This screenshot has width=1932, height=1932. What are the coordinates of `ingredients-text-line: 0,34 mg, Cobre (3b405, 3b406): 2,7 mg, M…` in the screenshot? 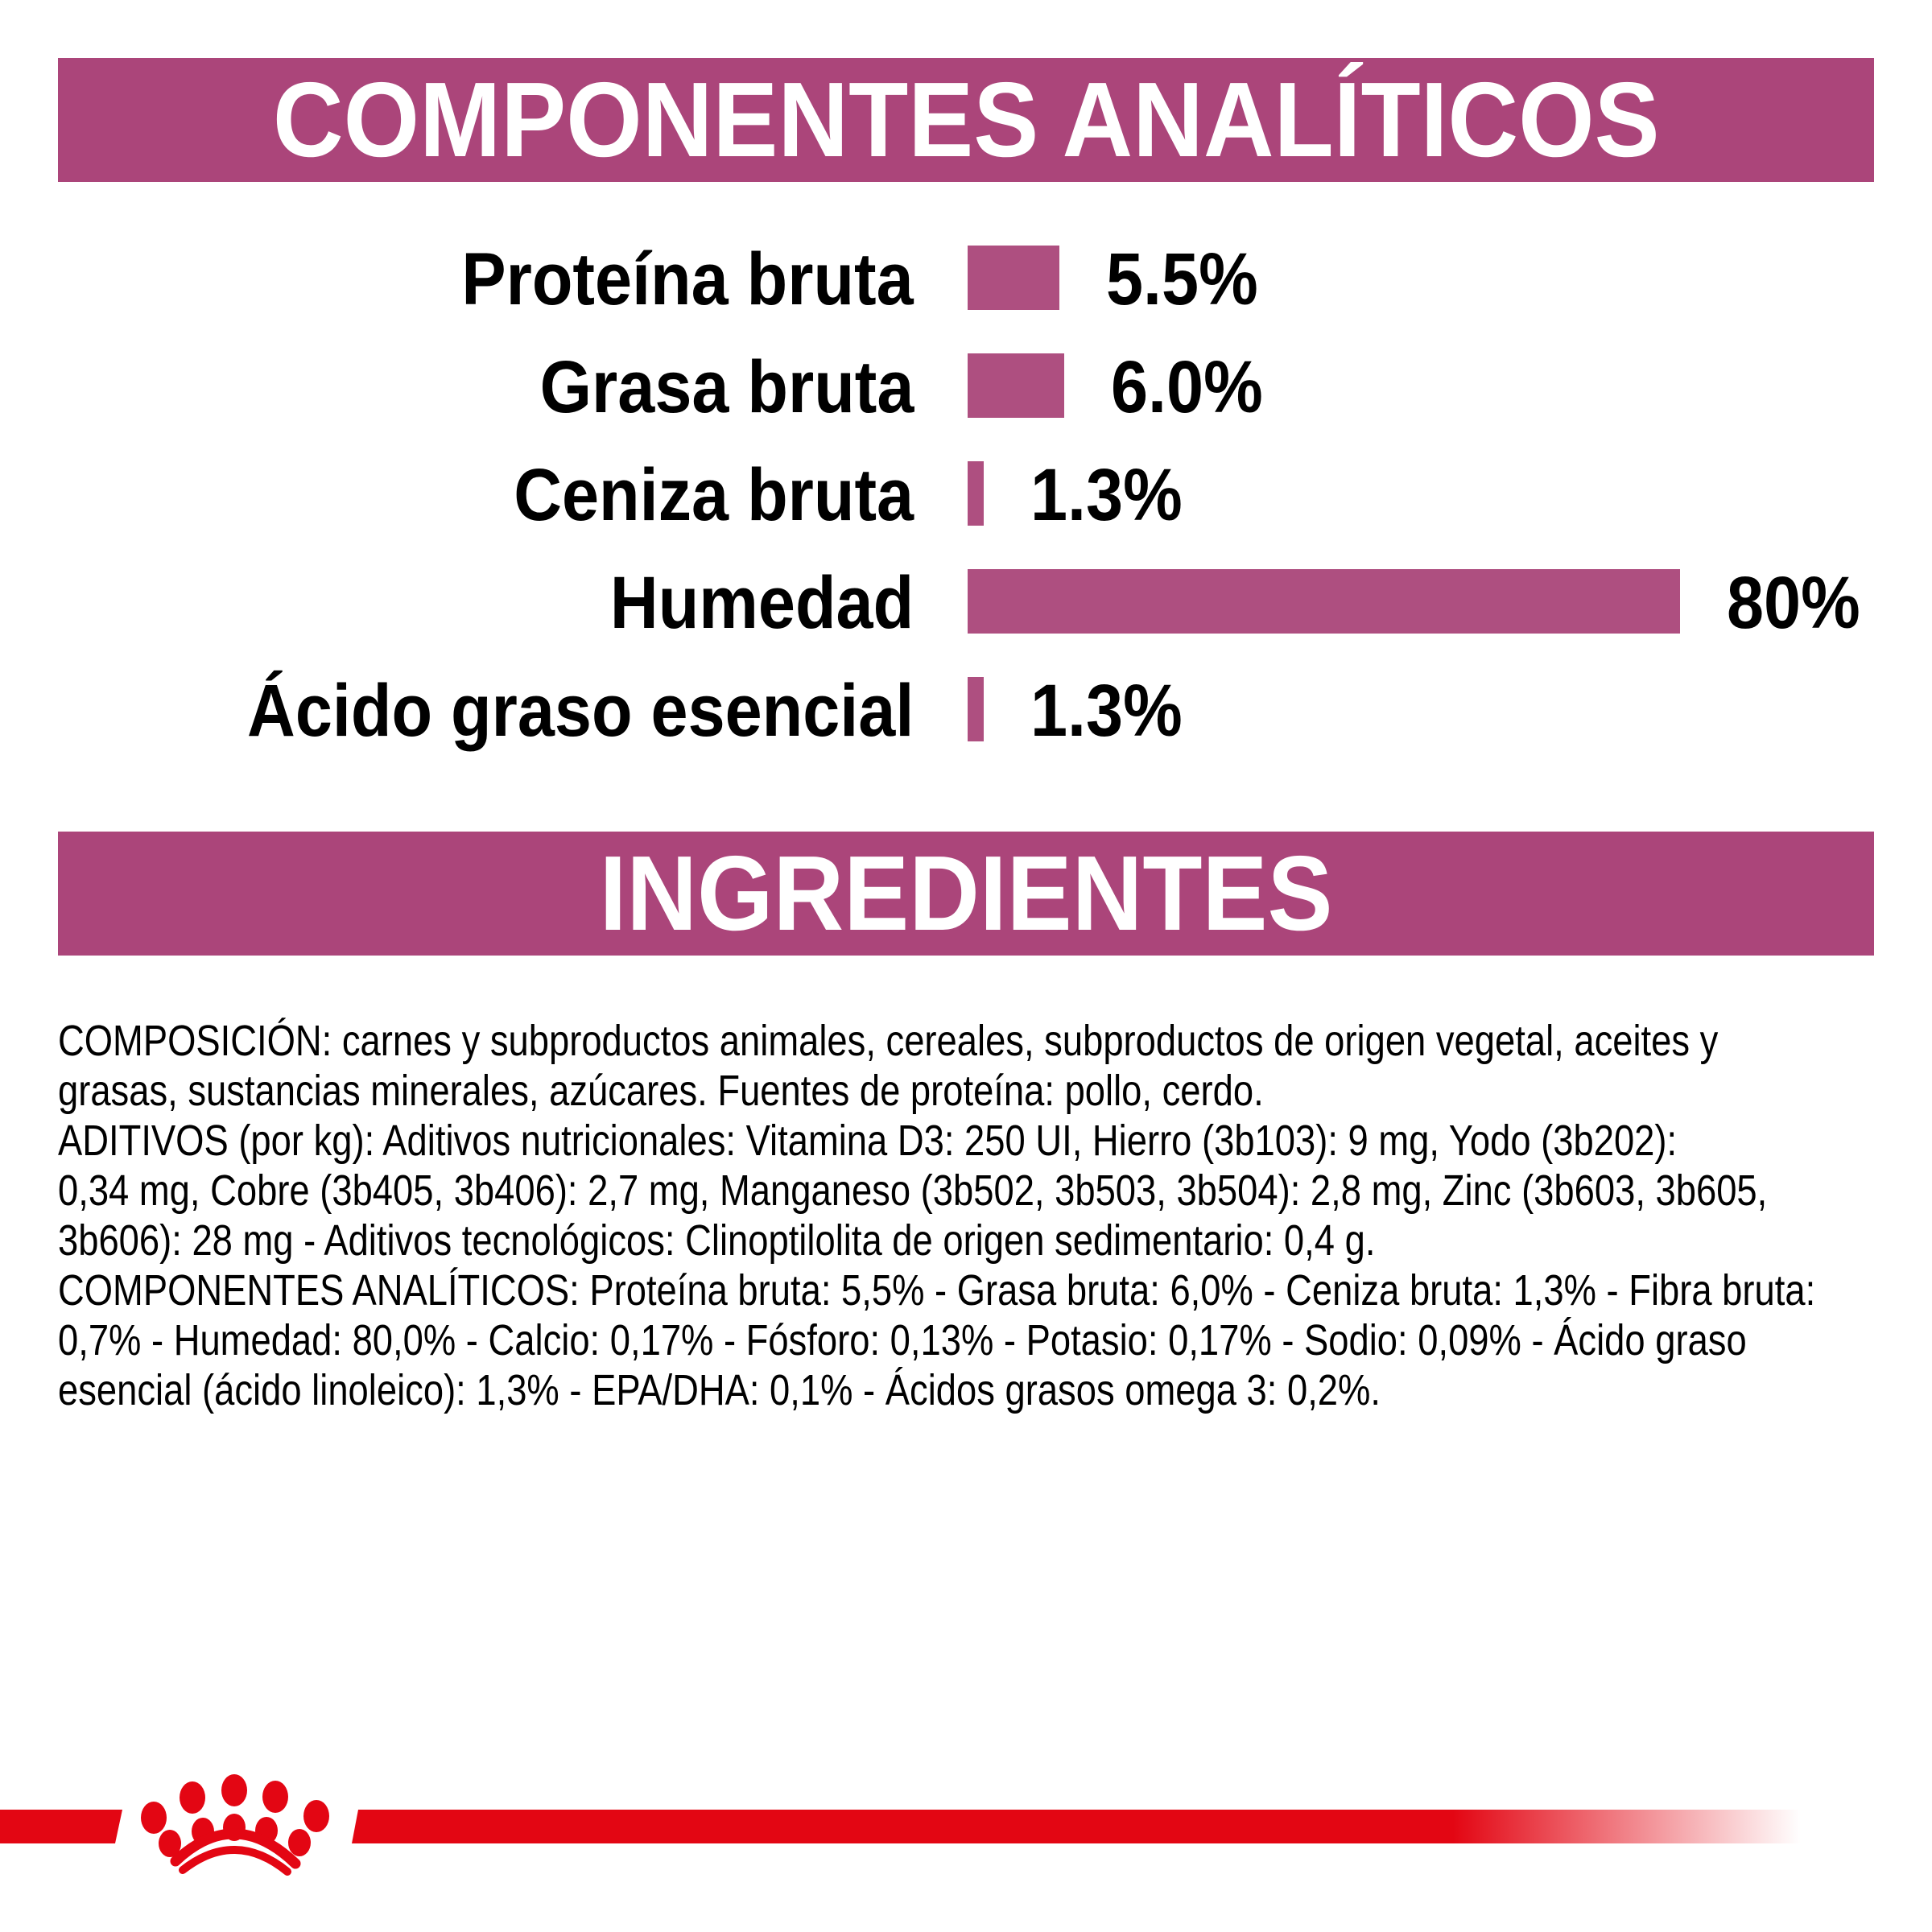 It's located at (913, 1190).